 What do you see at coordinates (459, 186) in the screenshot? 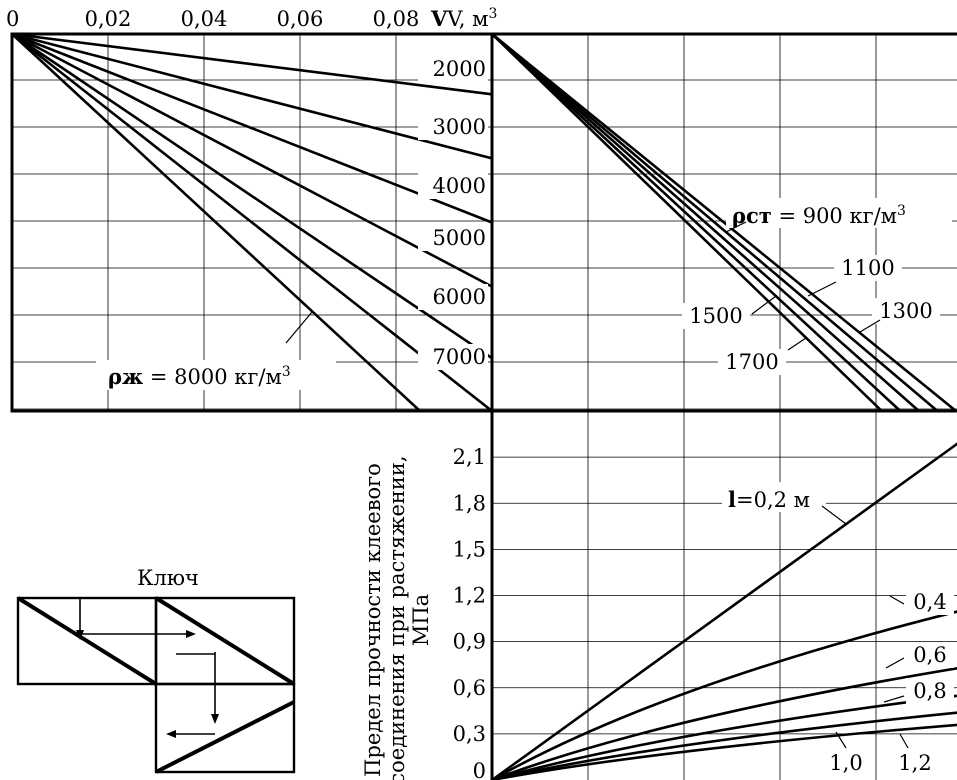
I see `label-rho-liquid-4000: 4000` at bounding box center [459, 186].